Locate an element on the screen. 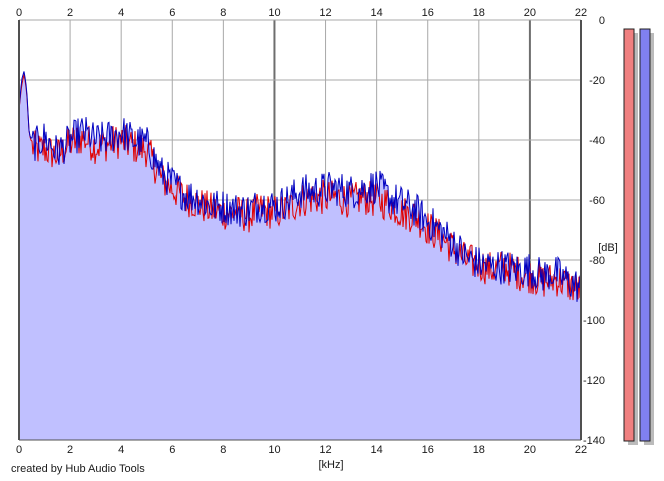 The image size is (664, 481). y-tick-label: 0 is located at coordinates (602, 21).